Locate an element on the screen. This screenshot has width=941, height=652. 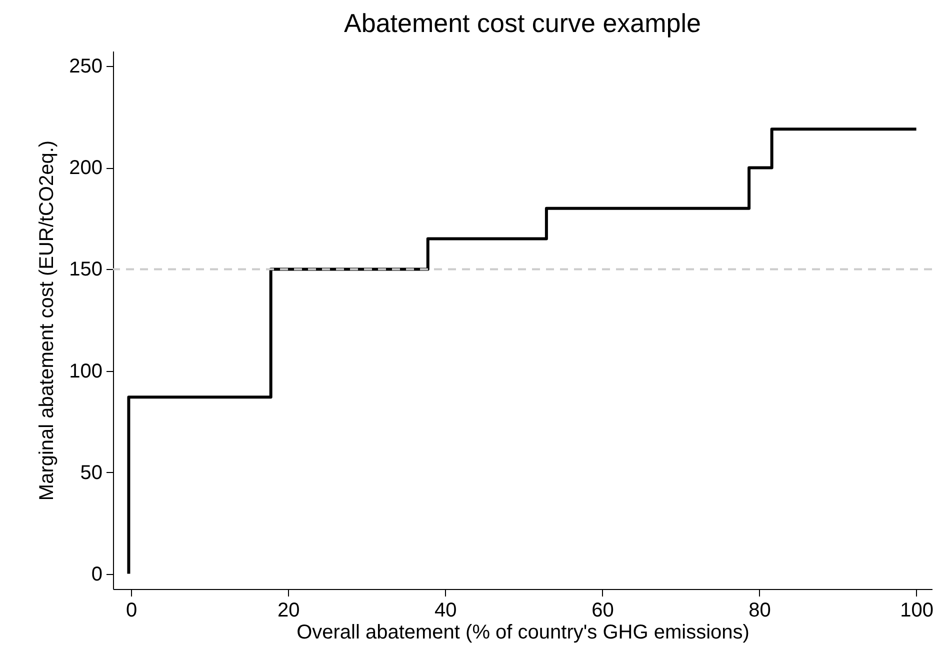
y-tick-label: 50 is located at coordinates (91, 473).